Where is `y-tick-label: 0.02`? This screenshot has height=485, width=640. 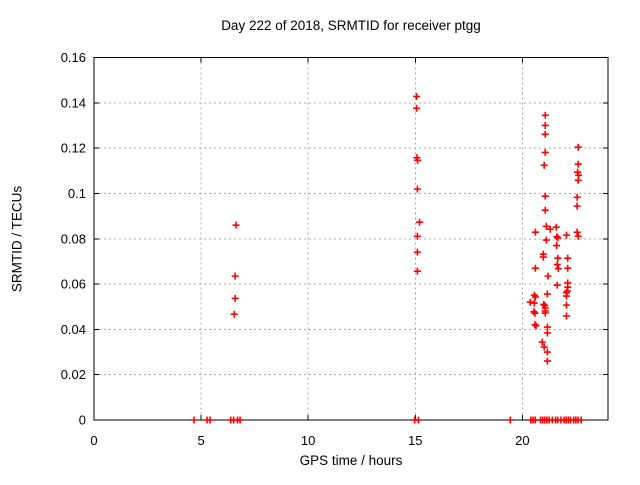
y-tick-label: 0.02 is located at coordinates (73, 374).